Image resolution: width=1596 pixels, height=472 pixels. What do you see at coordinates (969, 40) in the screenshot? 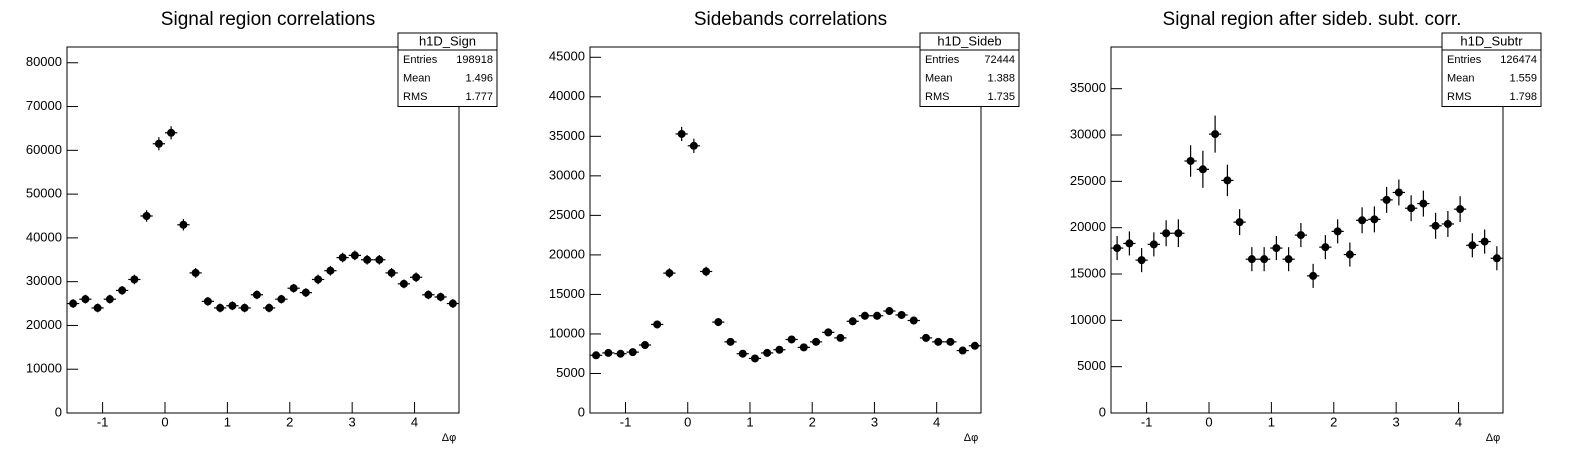
I see `stats-name: h1D_Sideb` at bounding box center [969, 40].